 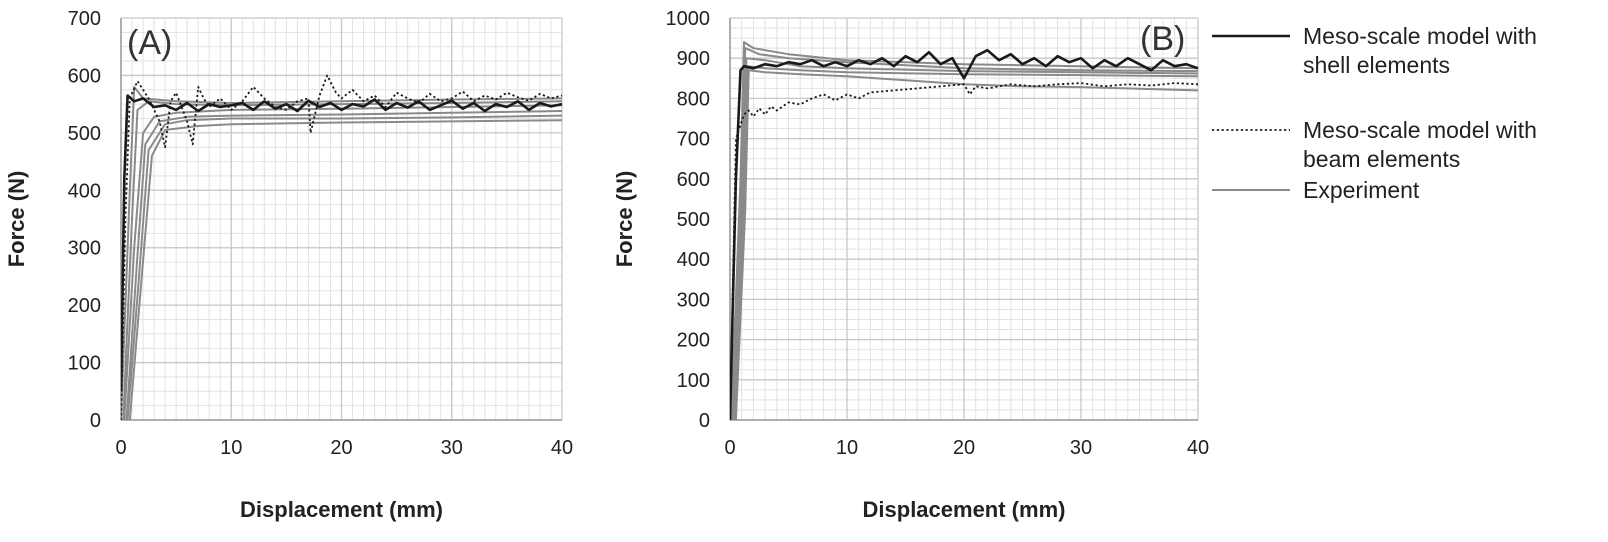 I want to click on panel-label: (B), so click(x=1162, y=39).